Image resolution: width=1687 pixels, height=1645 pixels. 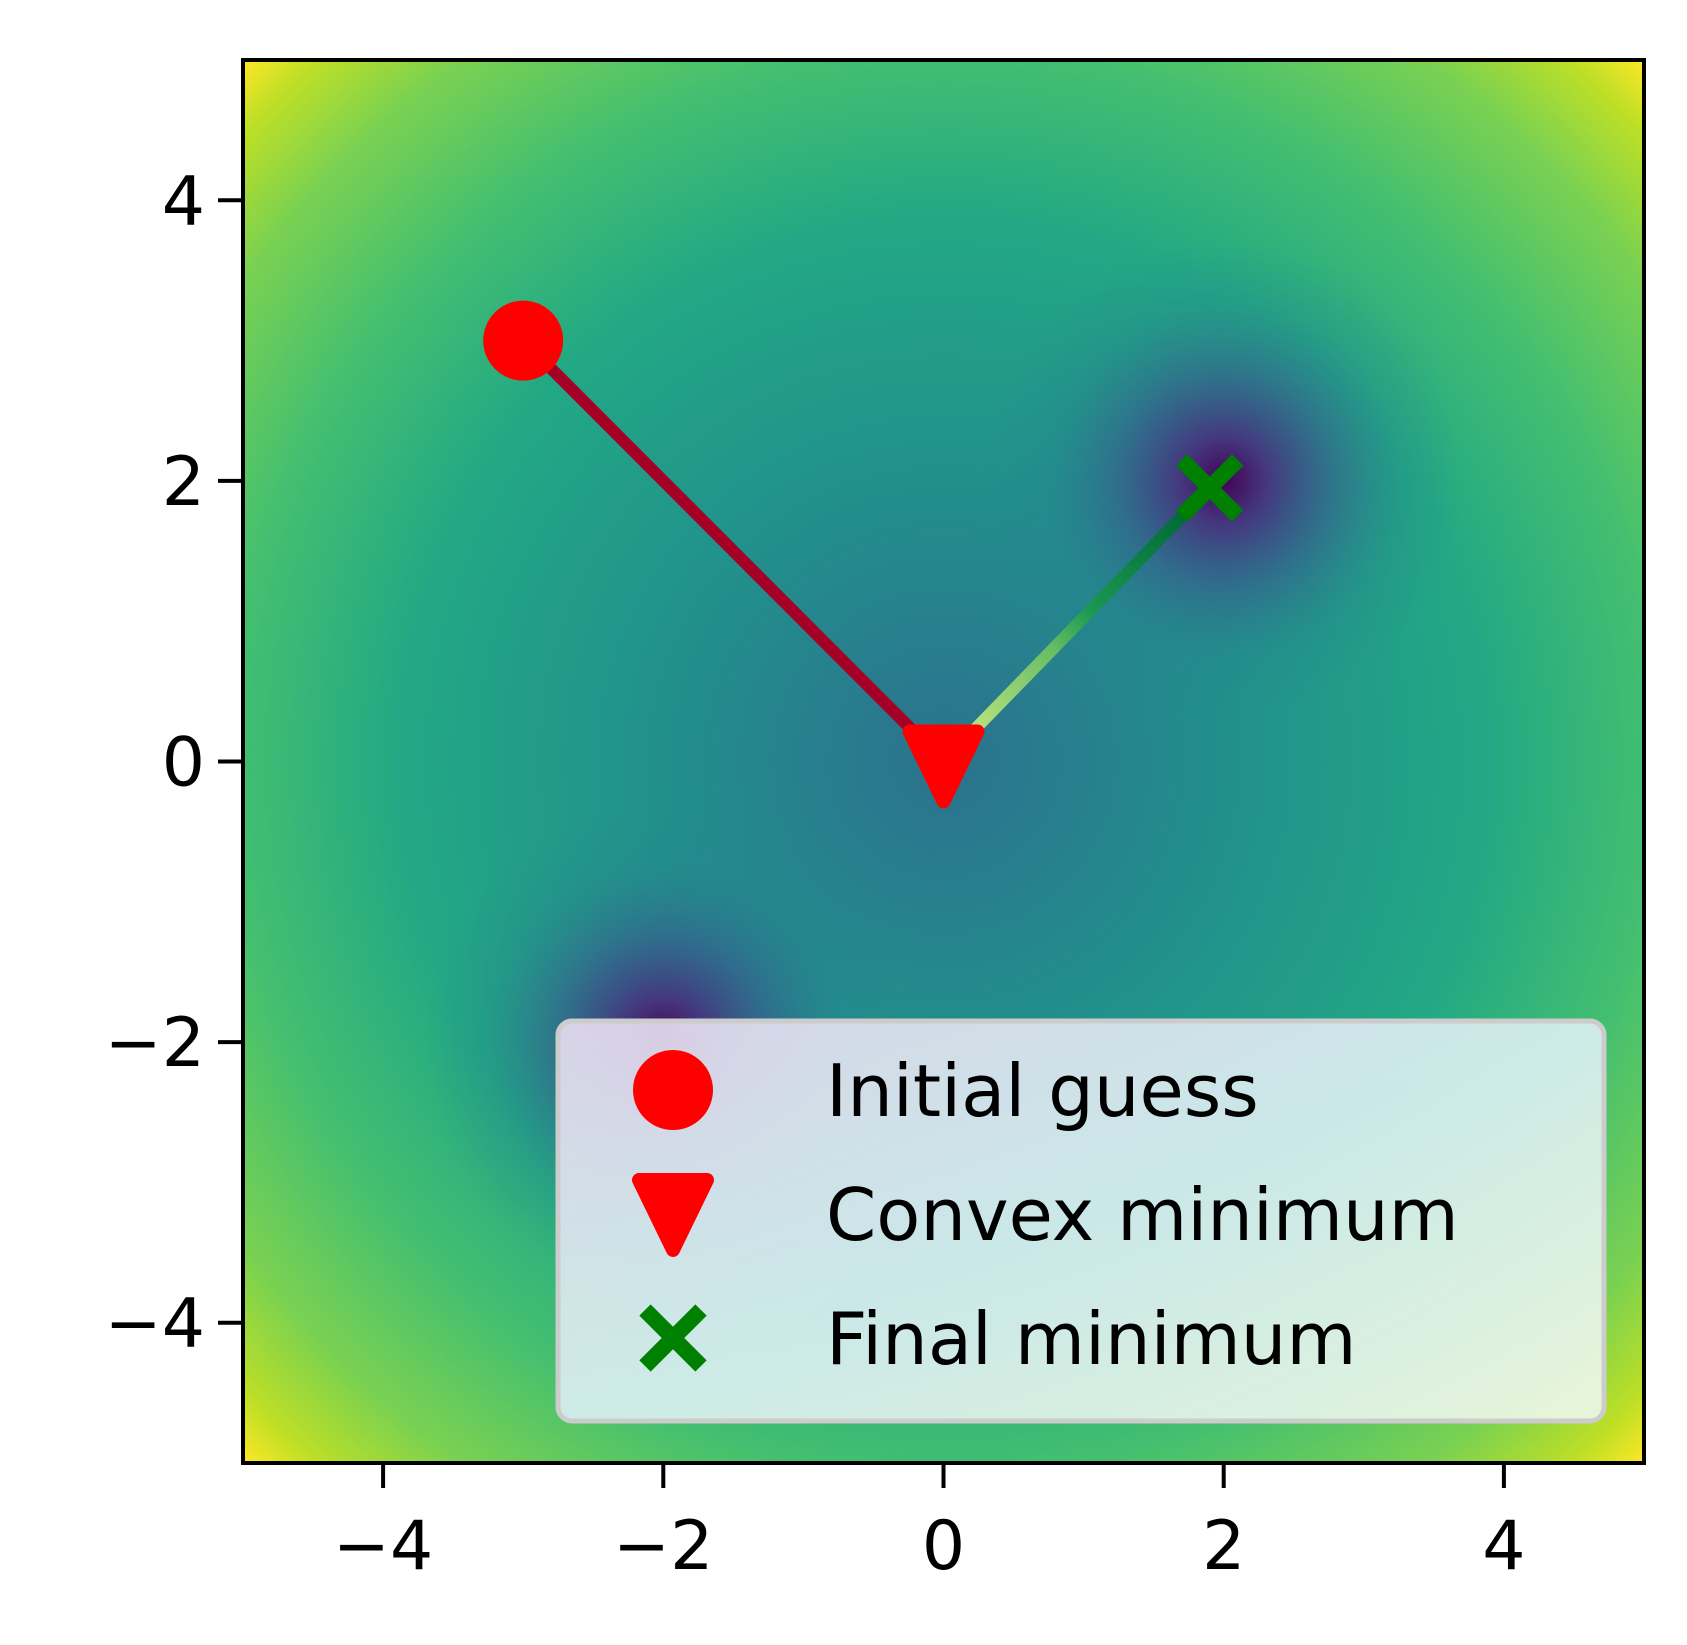 What do you see at coordinates (183, 482) in the screenshot?
I see `y-tick-label: 2` at bounding box center [183, 482].